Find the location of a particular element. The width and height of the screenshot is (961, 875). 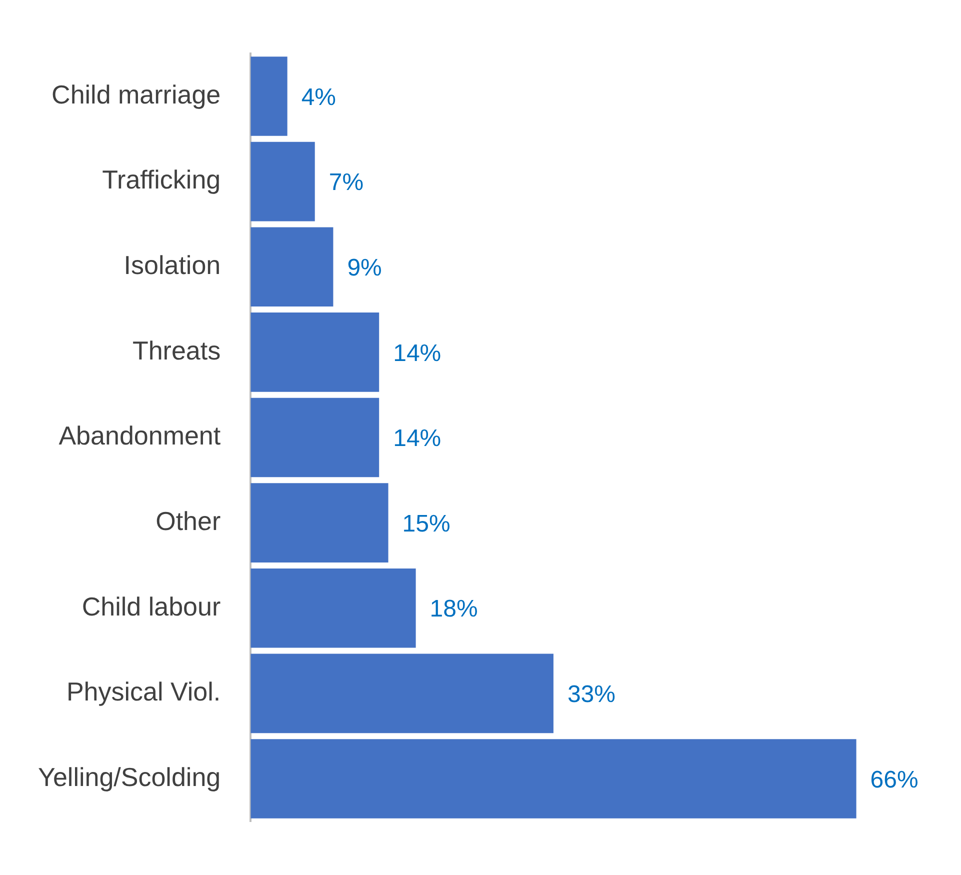

y-tick-label: Trafficking is located at coordinates (161, 179).